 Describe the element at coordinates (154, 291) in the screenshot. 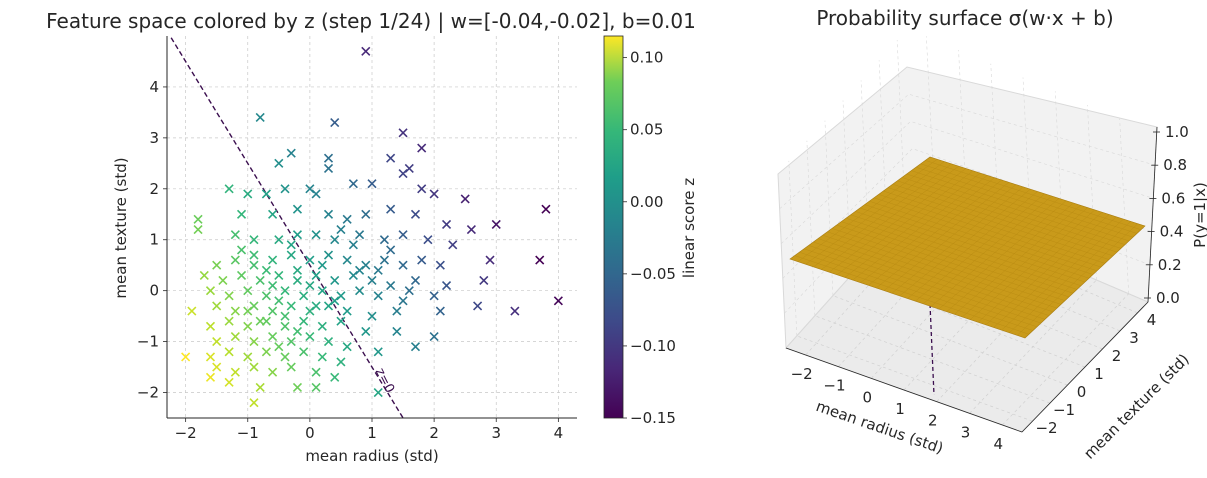

I see `y-tick-label: 0` at that location.